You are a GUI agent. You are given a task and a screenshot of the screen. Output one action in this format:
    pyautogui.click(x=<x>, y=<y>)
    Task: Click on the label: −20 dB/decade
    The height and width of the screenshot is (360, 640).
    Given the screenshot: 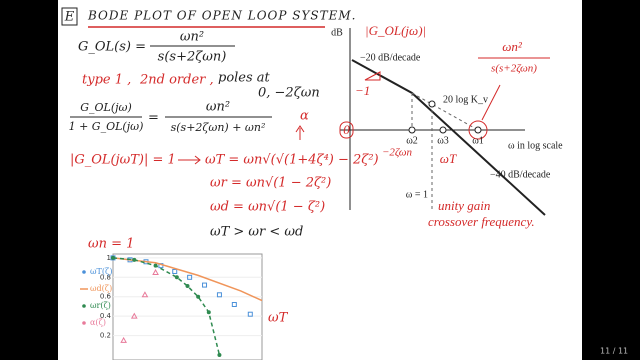 What is the action you would take?
    pyautogui.click(x=390, y=57)
    